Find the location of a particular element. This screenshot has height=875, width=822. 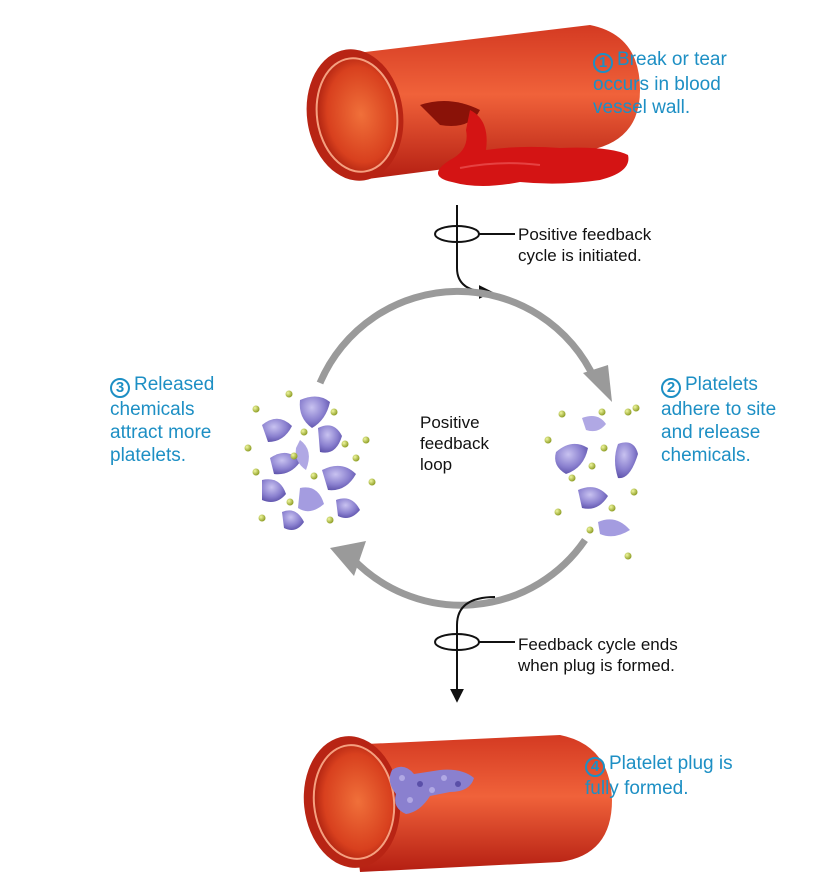

plugged-blood-vessel is located at coordinates (457, 803).